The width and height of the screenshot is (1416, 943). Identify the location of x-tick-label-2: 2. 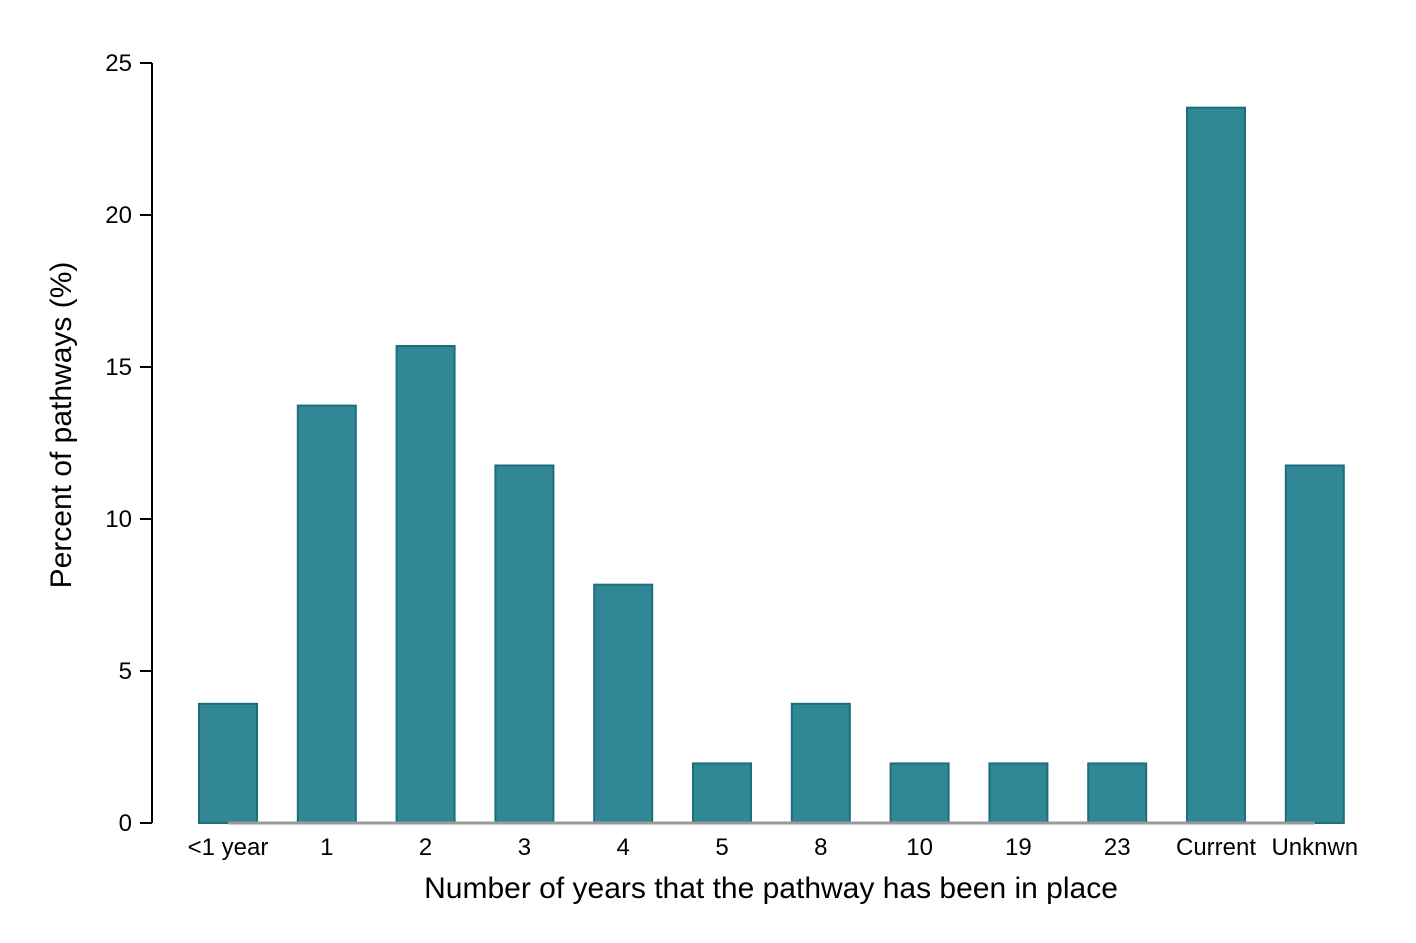
(425, 847).